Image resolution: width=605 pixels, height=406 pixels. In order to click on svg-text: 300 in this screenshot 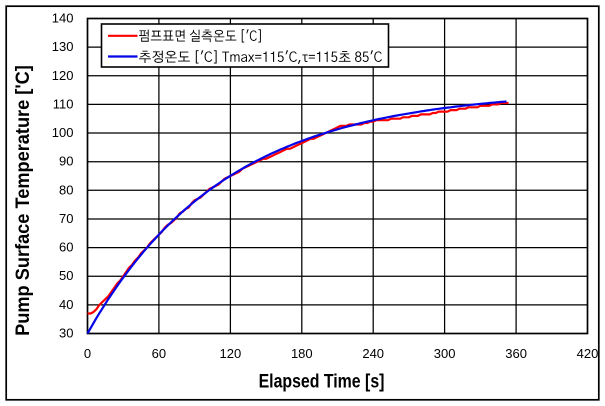, I will do `click(445, 353)`.